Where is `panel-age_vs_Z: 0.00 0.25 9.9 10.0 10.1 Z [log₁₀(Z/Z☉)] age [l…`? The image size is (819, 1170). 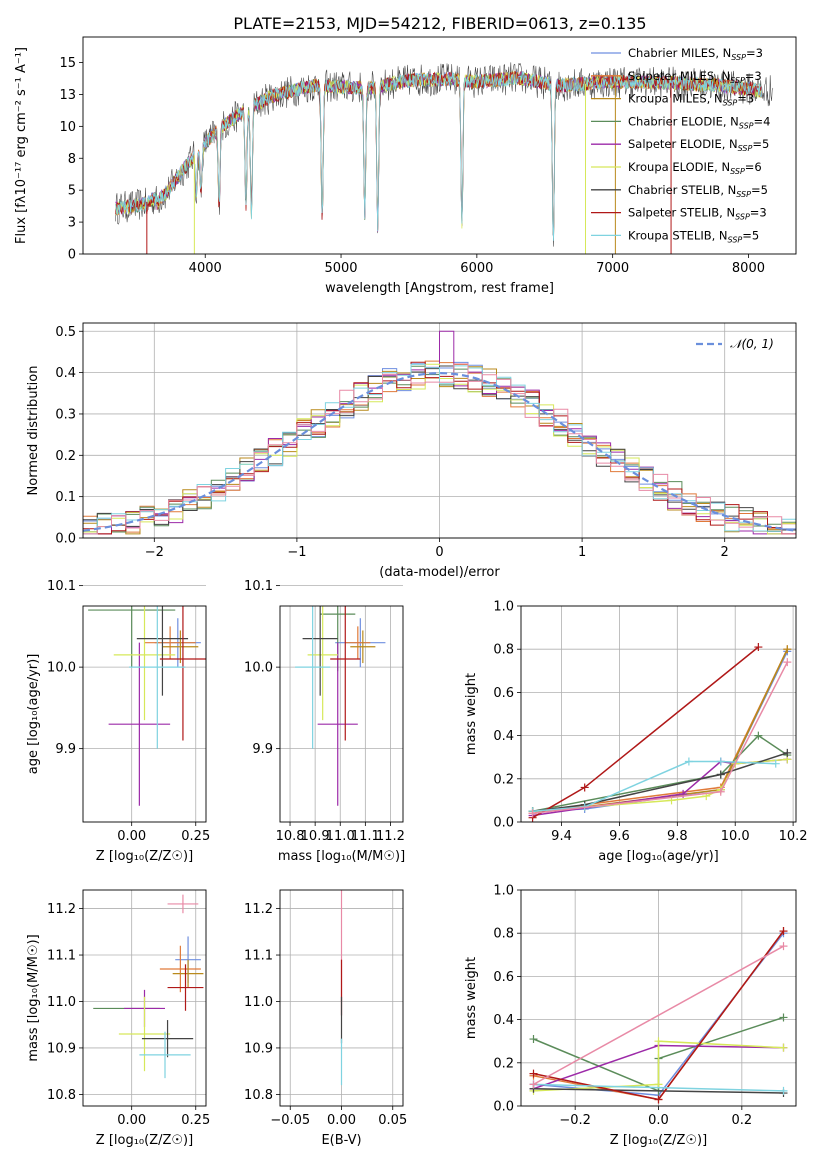
panel-age_vs_Z: 0.00 0.25 9.9 10.0 10.1 Z [log₁₀(Z/Z☉)] age [l… is located at coordinates (118, 721).